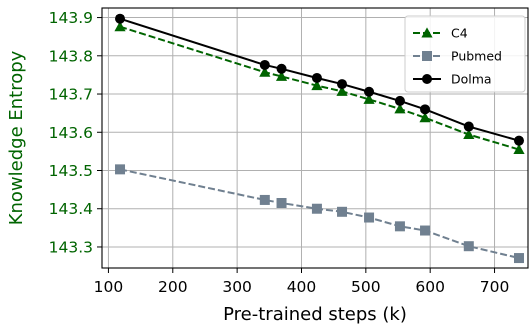 Image resolution: width=530 pixels, height=326 pixels. What do you see at coordinates (237, 287) in the screenshot?
I see `x-tick-label: 300` at bounding box center [237, 287].